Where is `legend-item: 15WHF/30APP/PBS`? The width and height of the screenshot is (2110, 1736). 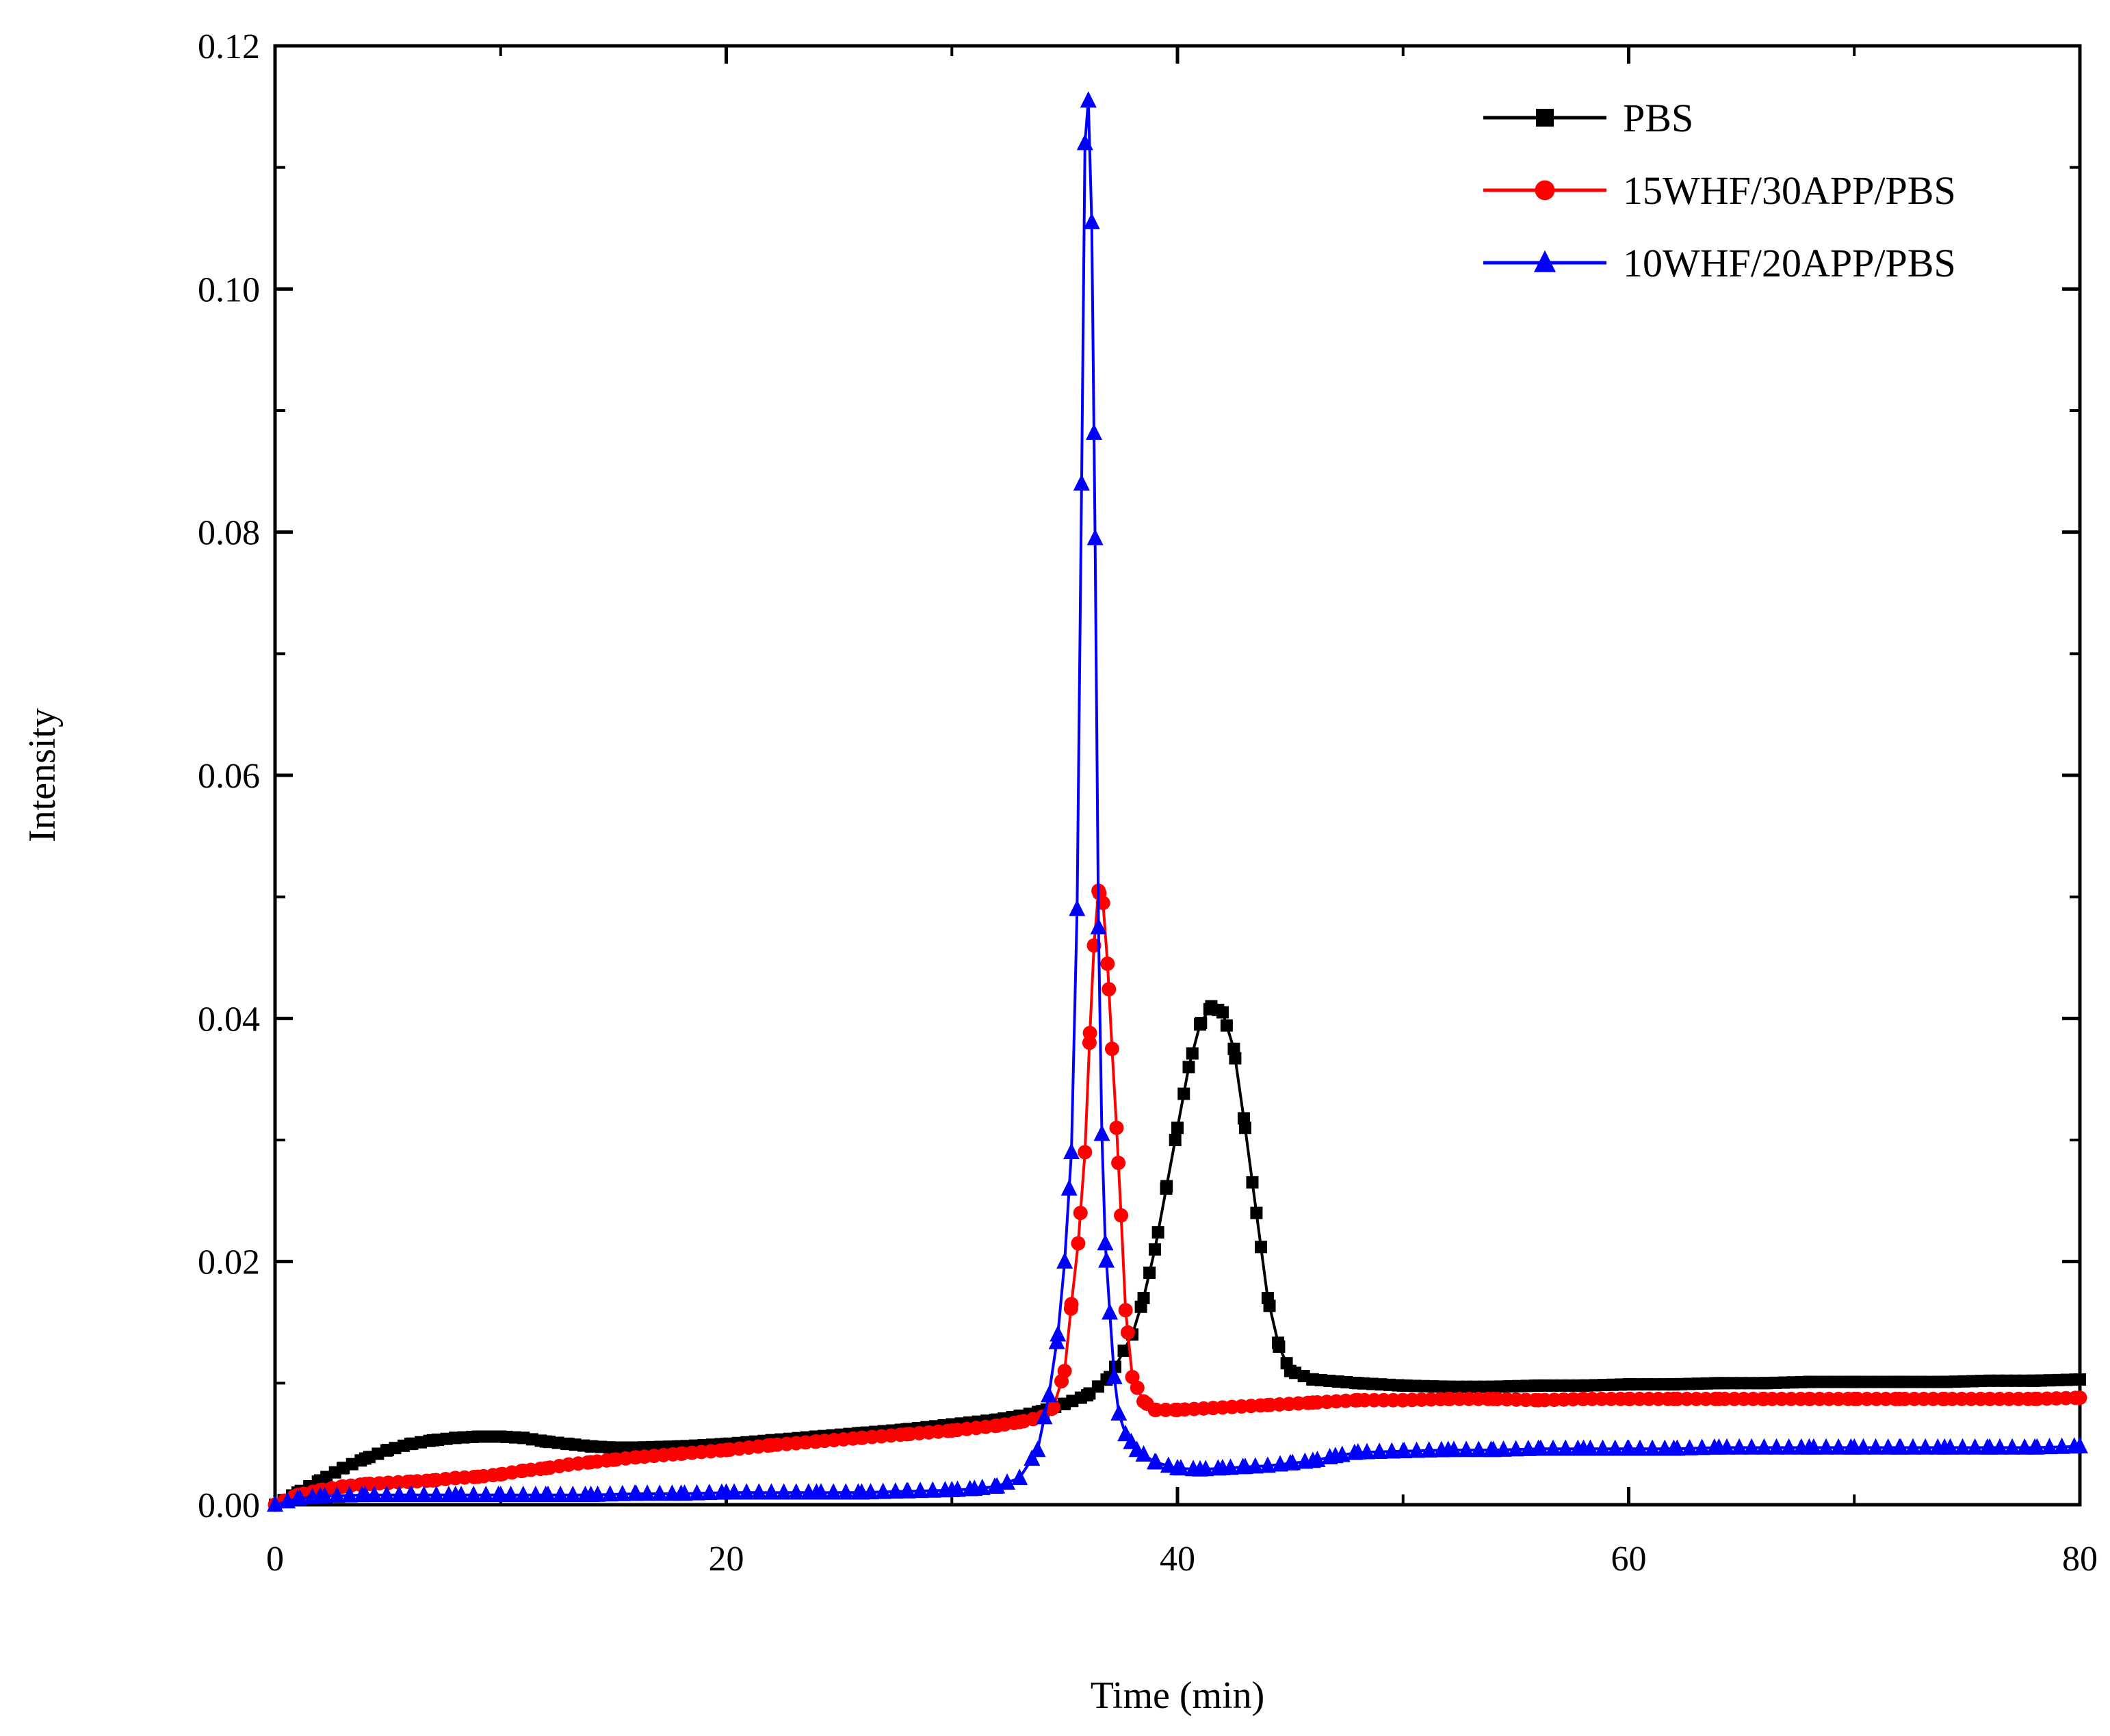 legend-item: 15WHF/30APP/PBS is located at coordinates (1720, 190).